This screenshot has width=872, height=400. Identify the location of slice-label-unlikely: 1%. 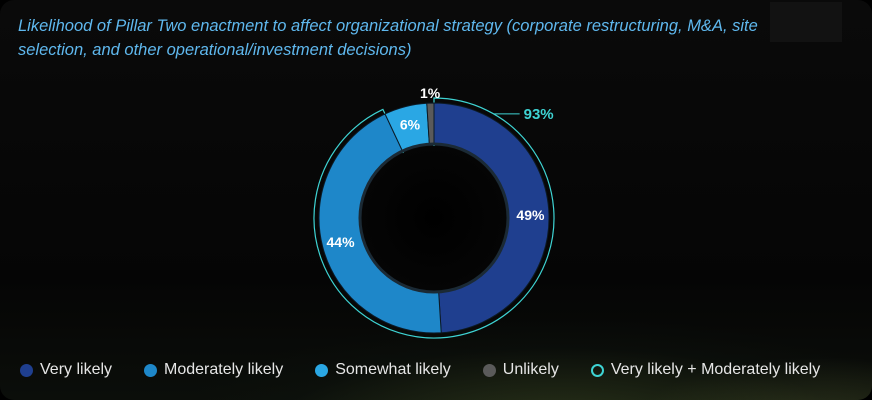
(430, 93).